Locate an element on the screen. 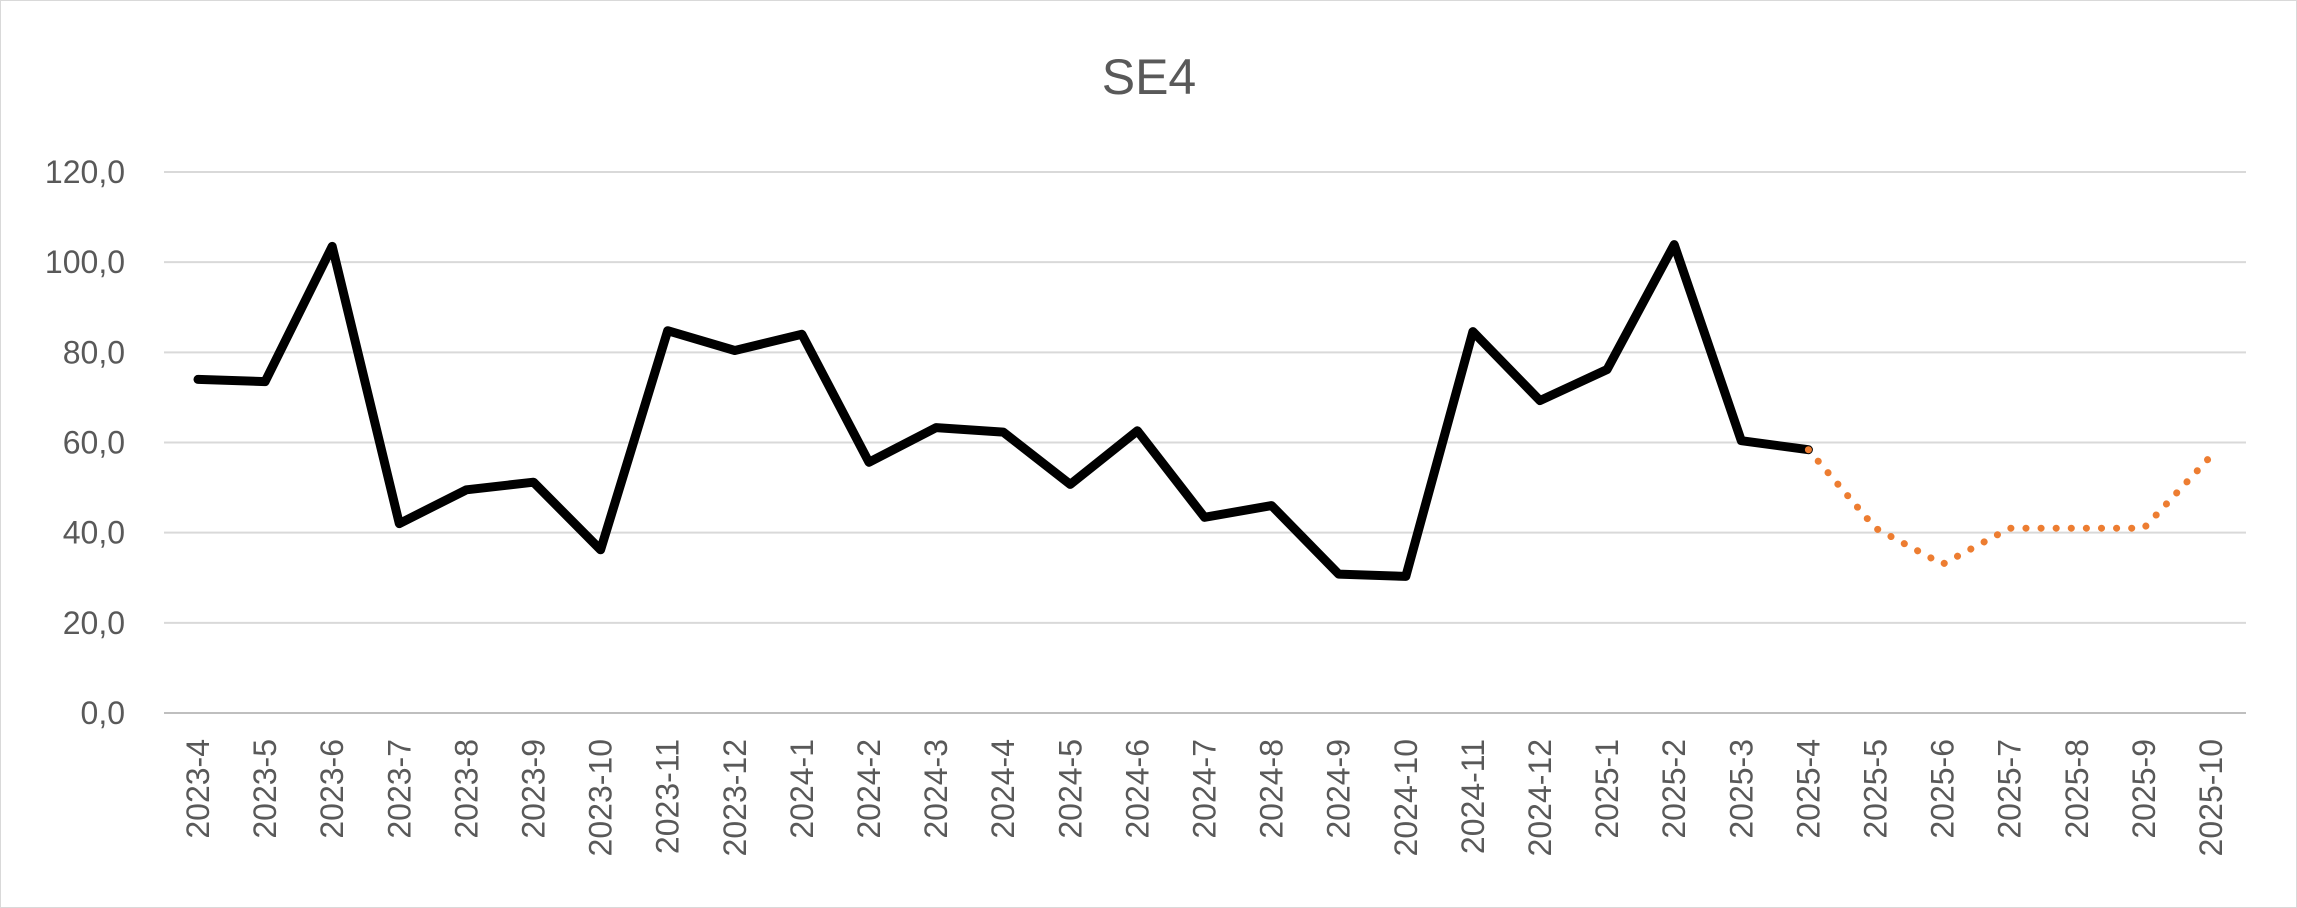 The width and height of the screenshot is (2297, 908). x-tick-label: 2025-8 is located at coordinates (2077, 789).